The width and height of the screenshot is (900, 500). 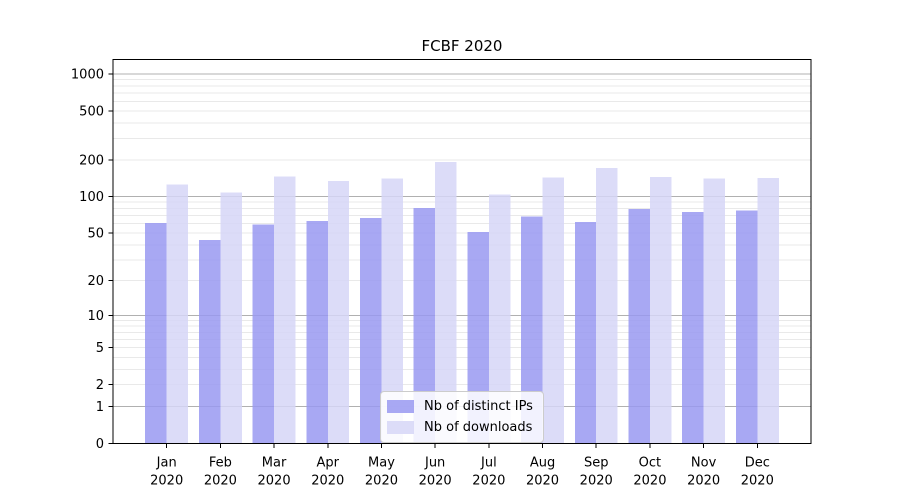 I want to click on y-tick-label: 0, so click(x=100, y=444).